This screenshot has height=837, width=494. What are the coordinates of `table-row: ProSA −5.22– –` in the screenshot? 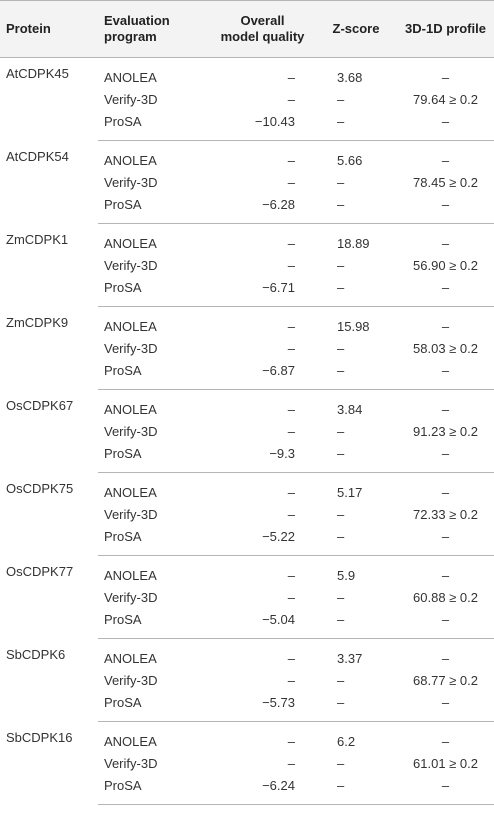 It's located at (247, 540).